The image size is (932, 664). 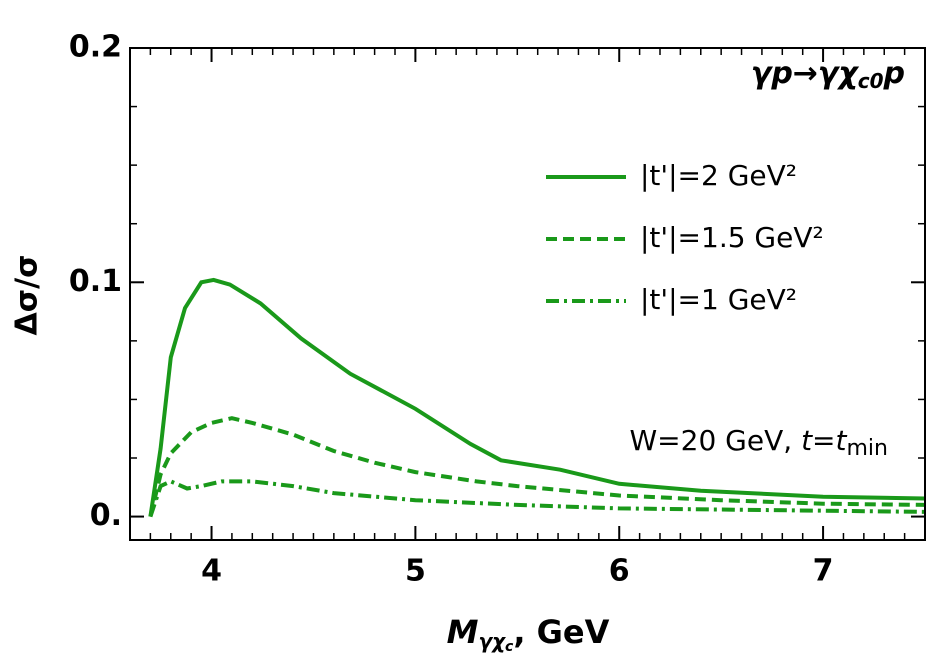 What do you see at coordinates (805, 73) in the screenshot?
I see `annotation-part: γp→γχ` at bounding box center [805, 73].